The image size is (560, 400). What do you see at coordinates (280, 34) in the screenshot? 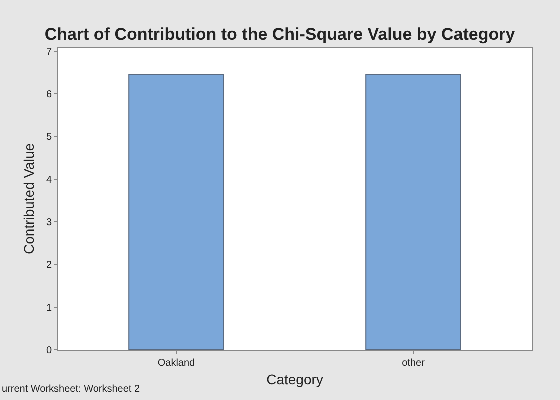
I see `chart-title: Chart of Contribution to the Chi-Square Value by Category` at bounding box center [280, 34].